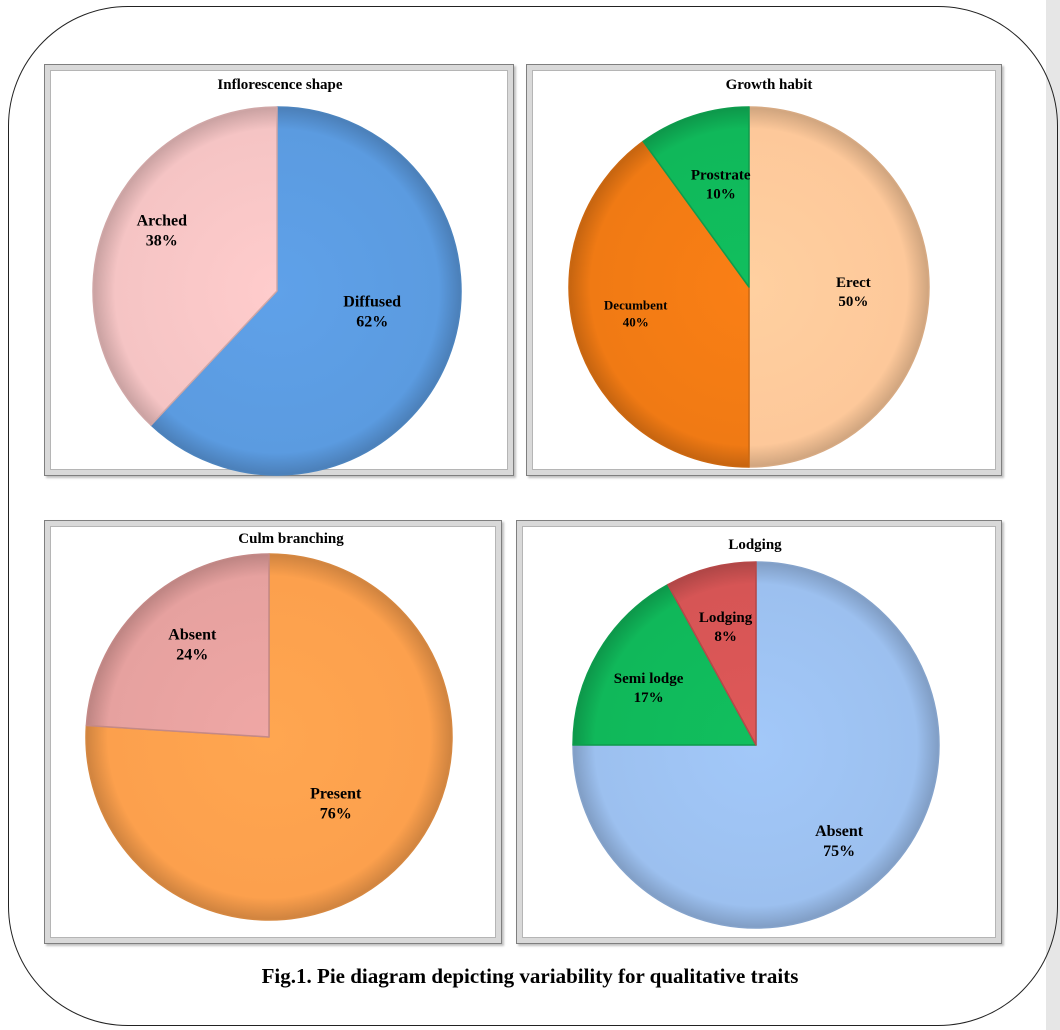 This screenshot has height=1030, width=1060. What do you see at coordinates (696, 197) in the screenshot?
I see `pie-slice-prostrate` at bounding box center [696, 197].